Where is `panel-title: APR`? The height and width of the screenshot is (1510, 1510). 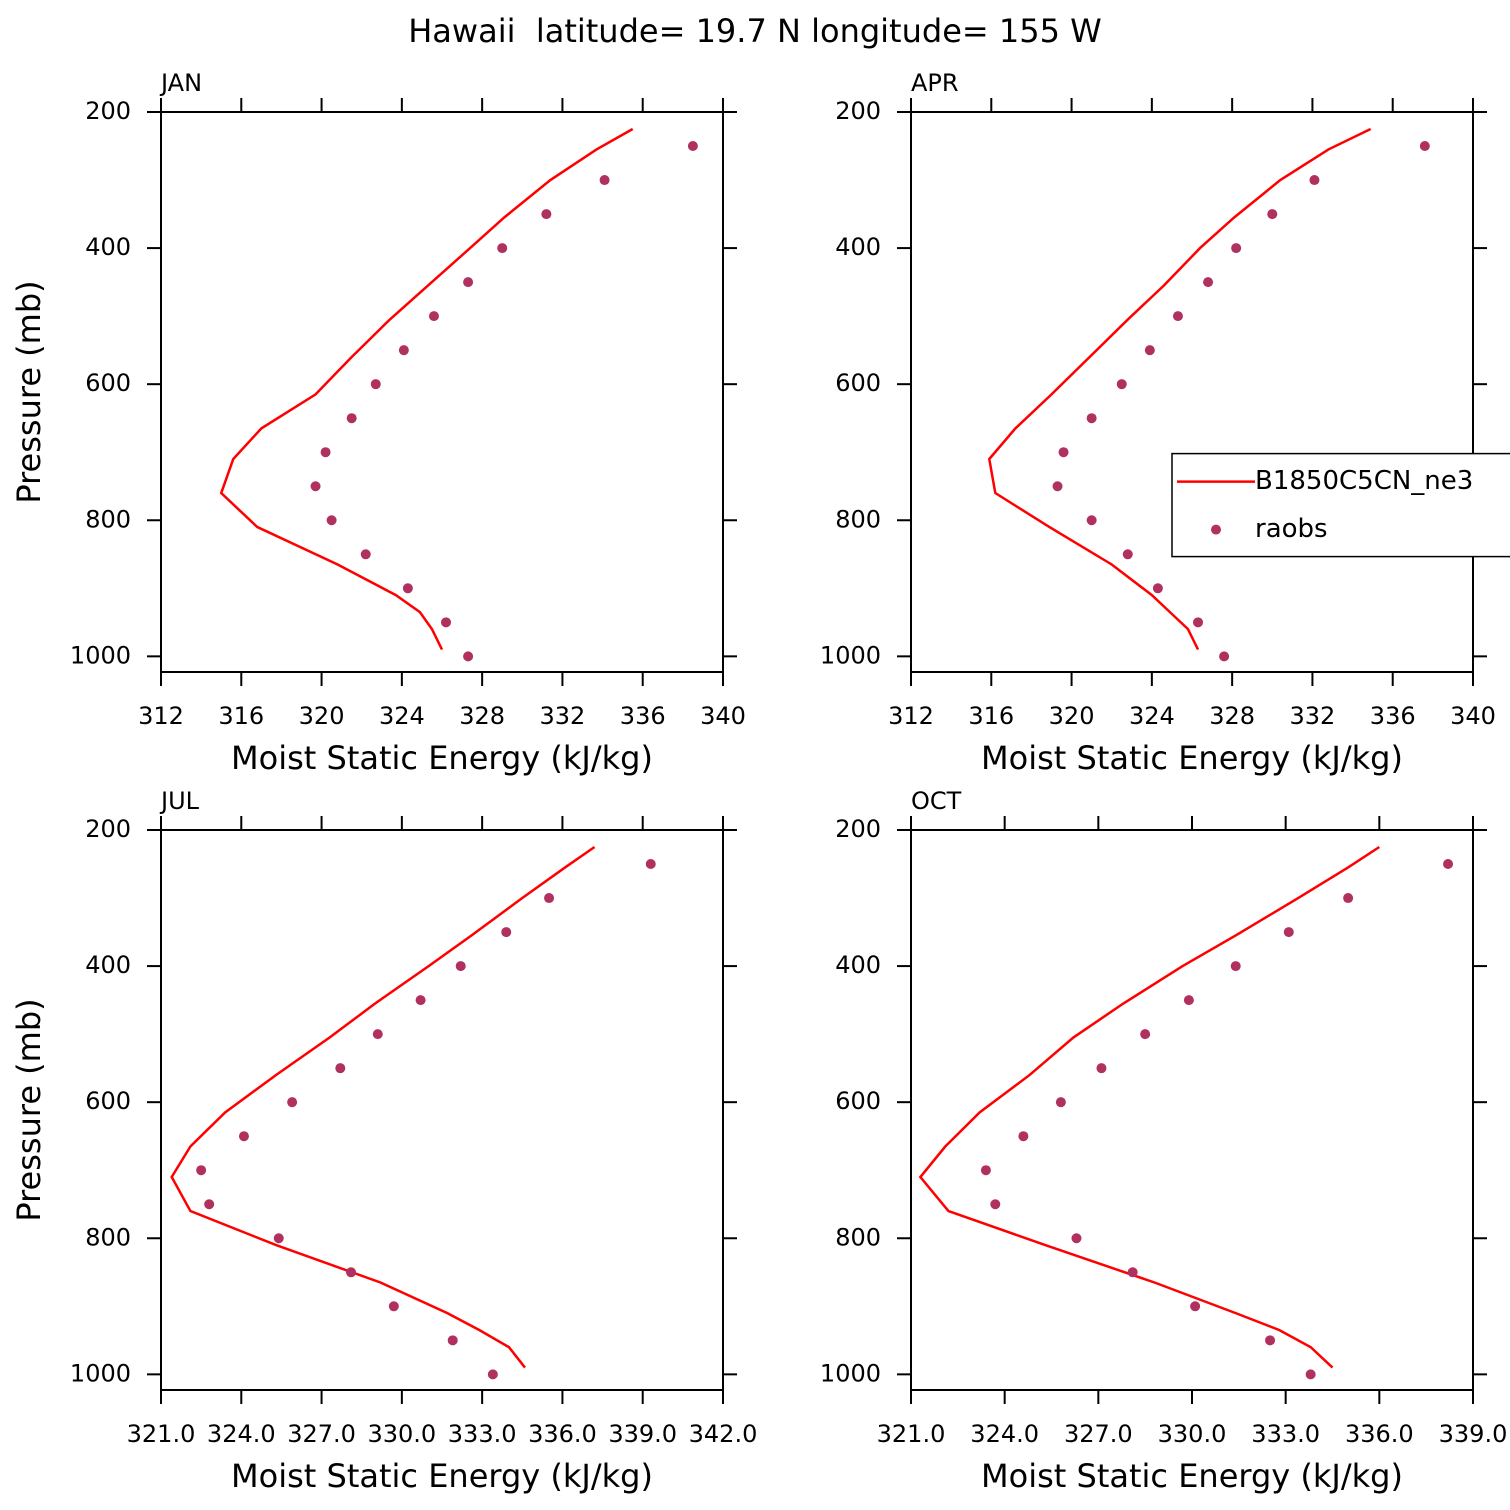
panel-title: APR is located at coordinates (935, 83).